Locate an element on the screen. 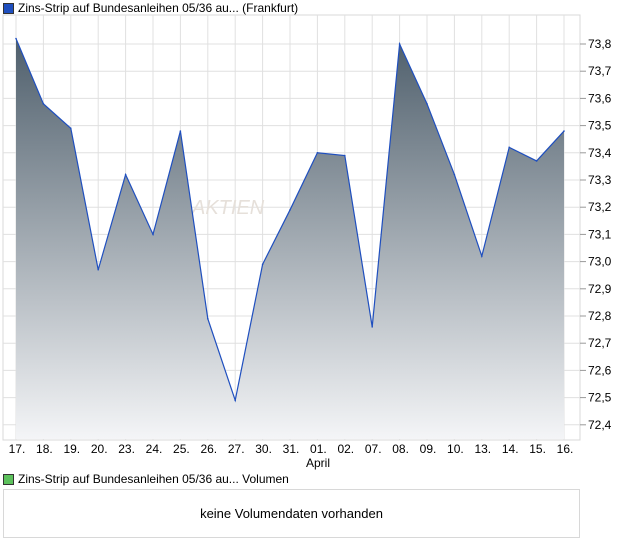 The height and width of the screenshot is (546, 620). x-tick-label: 15. is located at coordinates (537, 449).